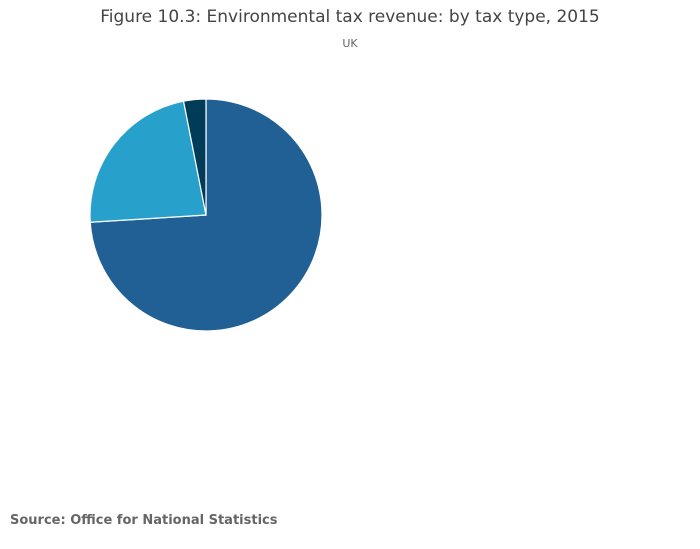 The width and height of the screenshot is (700, 549). What do you see at coordinates (350, 43) in the screenshot?
I see `chart-subtitle: UK` at bounding box center [350, 43].